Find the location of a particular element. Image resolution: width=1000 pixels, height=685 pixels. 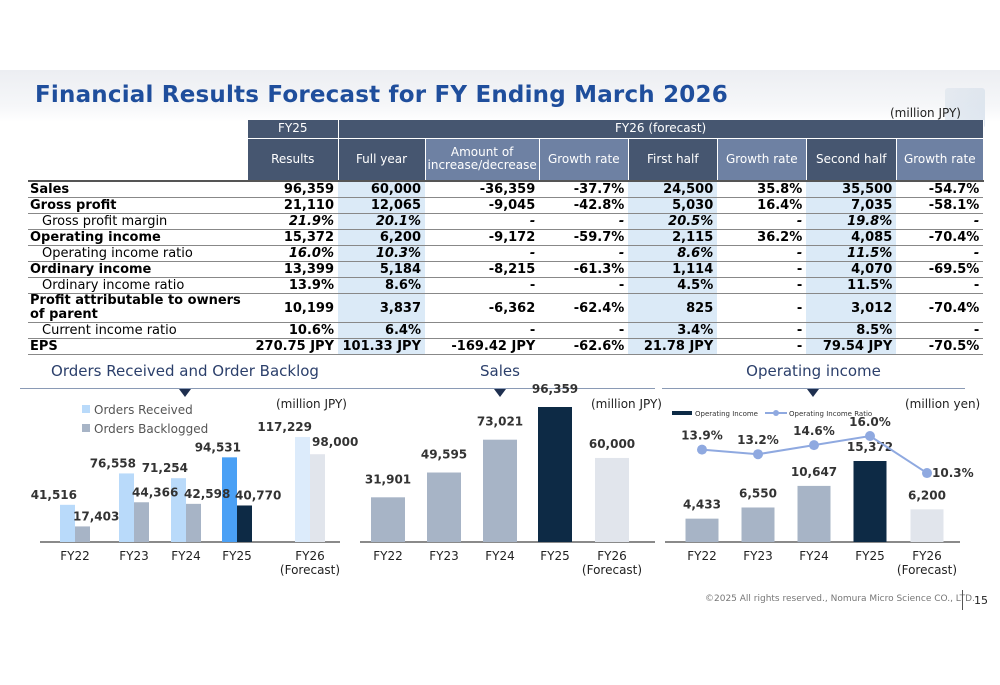

table-cell: 8.6% is located at coordinates (673, 253).